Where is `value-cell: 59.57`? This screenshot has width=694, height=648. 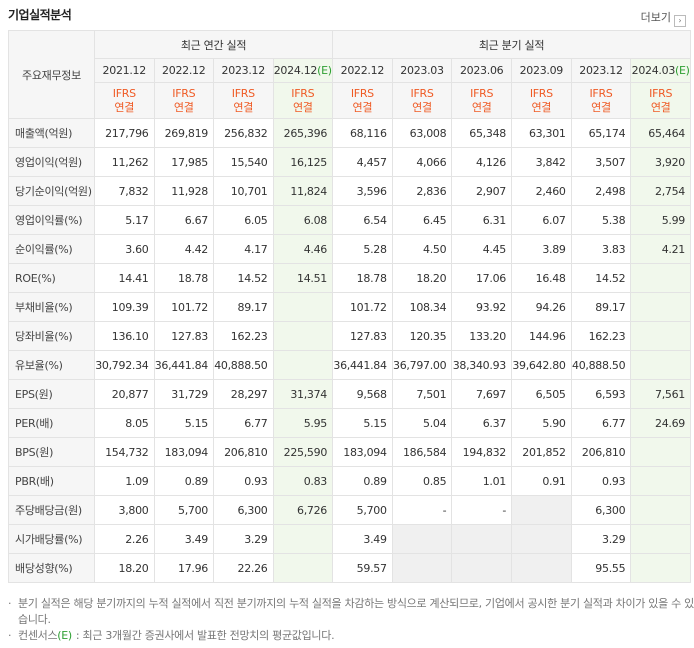 value-cell: 59.57 is located at coordinates (362, 568).